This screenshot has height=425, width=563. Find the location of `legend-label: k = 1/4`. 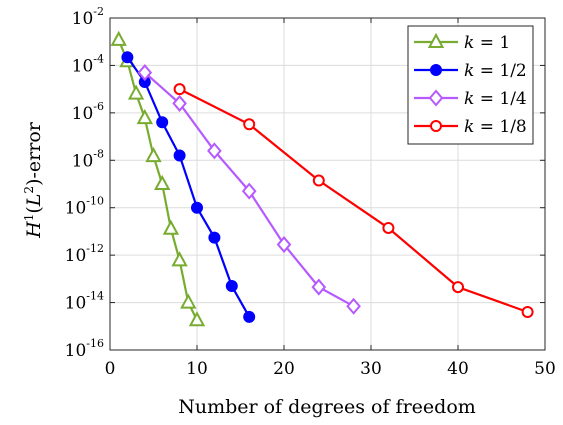

legend-label: k = 1/4 is located at coordinates (495, 99).